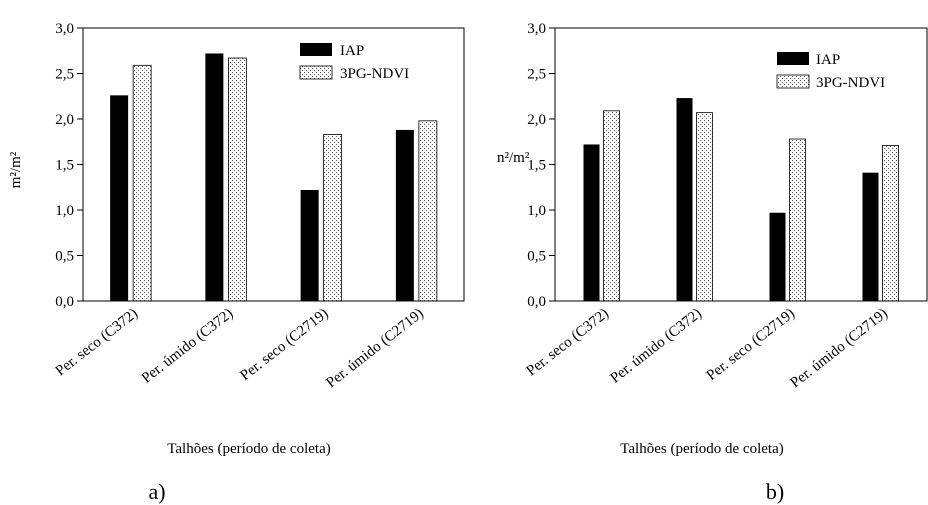 The width and height of the screenshot is (928, 505). I want to click on y-axis-title: n²/m², so click(513, 158).